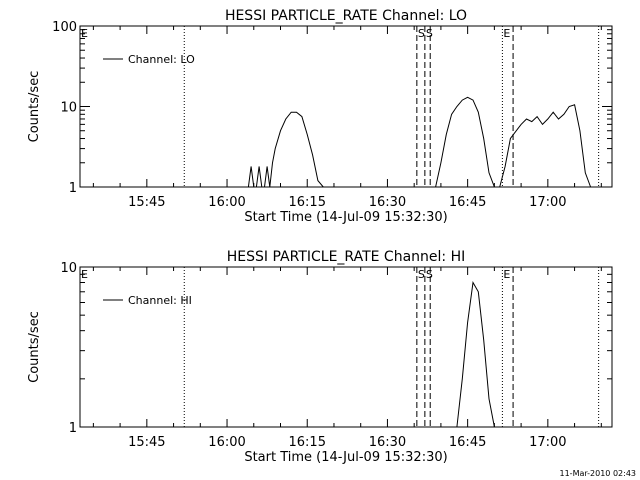  I want to click on legend-label: Channel: HI, so click(160, 300).